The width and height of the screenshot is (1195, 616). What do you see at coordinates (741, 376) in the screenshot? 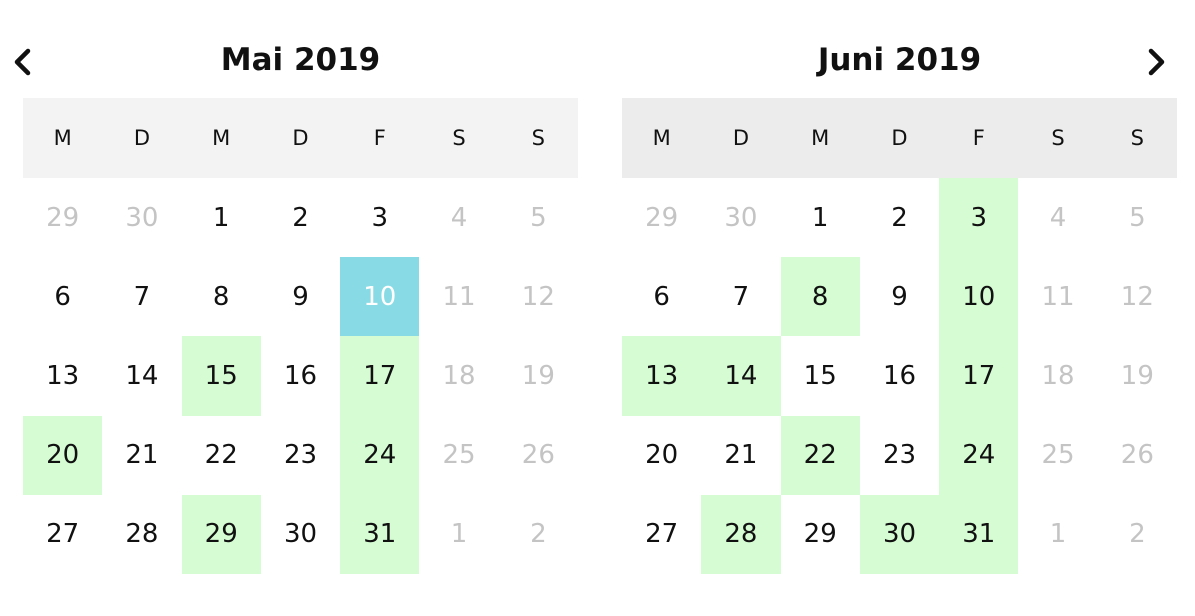
I see `day-cell-available: 14` at bounding box center [741, 376].